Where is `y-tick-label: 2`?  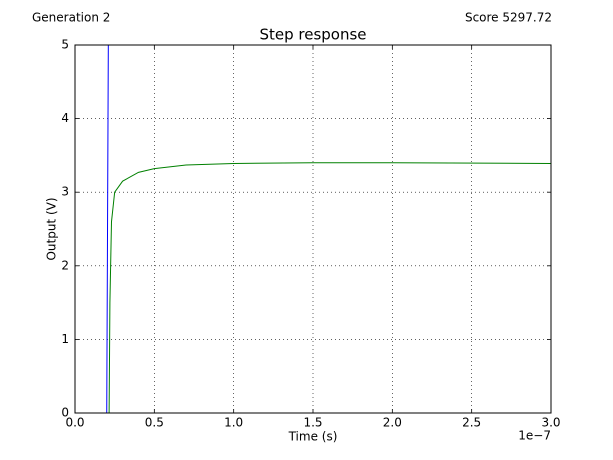 y-tick-label: 2 is located at coordinates (65, 265).